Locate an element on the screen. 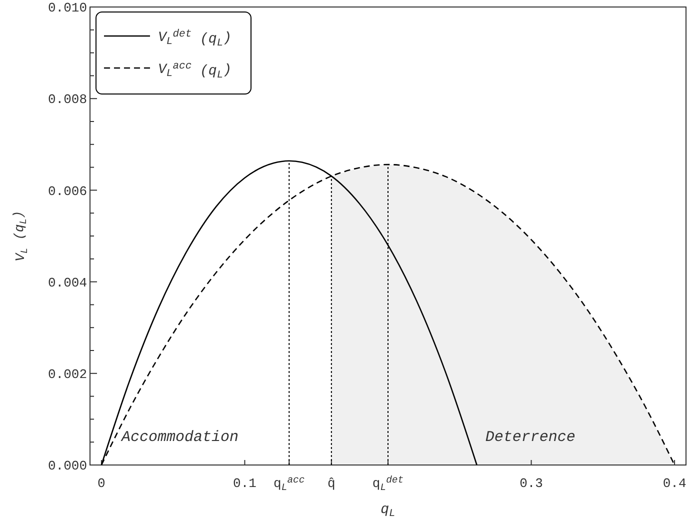 The width and height of the screenshot is (694, 523). annotation: Deterrence is located at coordinates (530, 437).